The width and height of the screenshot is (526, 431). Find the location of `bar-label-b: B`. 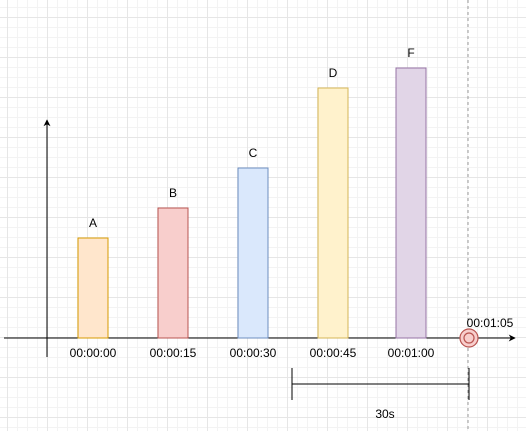

bar-label-b: B is located at coordinates (173, 193).